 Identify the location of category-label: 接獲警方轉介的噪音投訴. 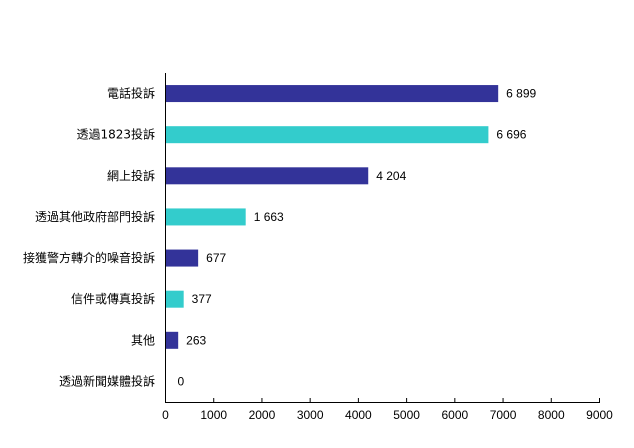
(89, 257).